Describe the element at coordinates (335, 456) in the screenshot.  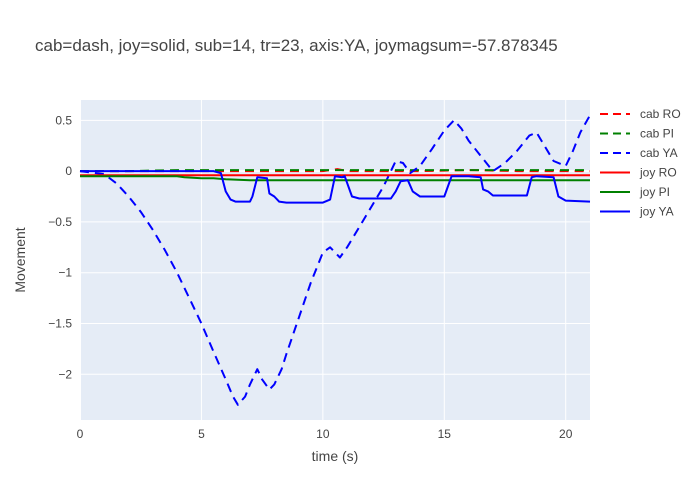
I see `x-axis-title: time (s)` at that location.